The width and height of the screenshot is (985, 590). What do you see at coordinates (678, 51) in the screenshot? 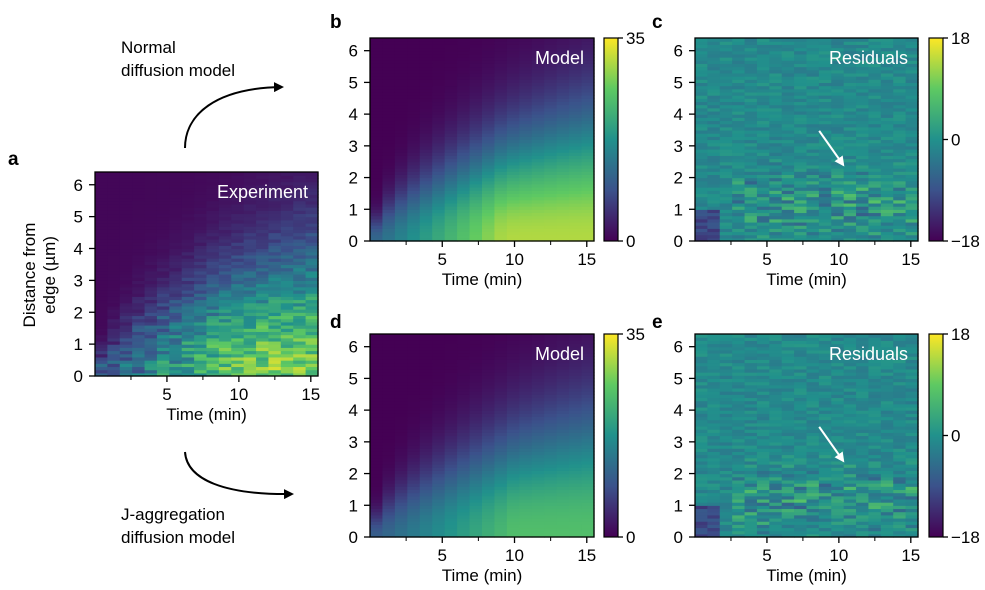
I see `y-tick-label: 6` at bounding box center [678, 51].